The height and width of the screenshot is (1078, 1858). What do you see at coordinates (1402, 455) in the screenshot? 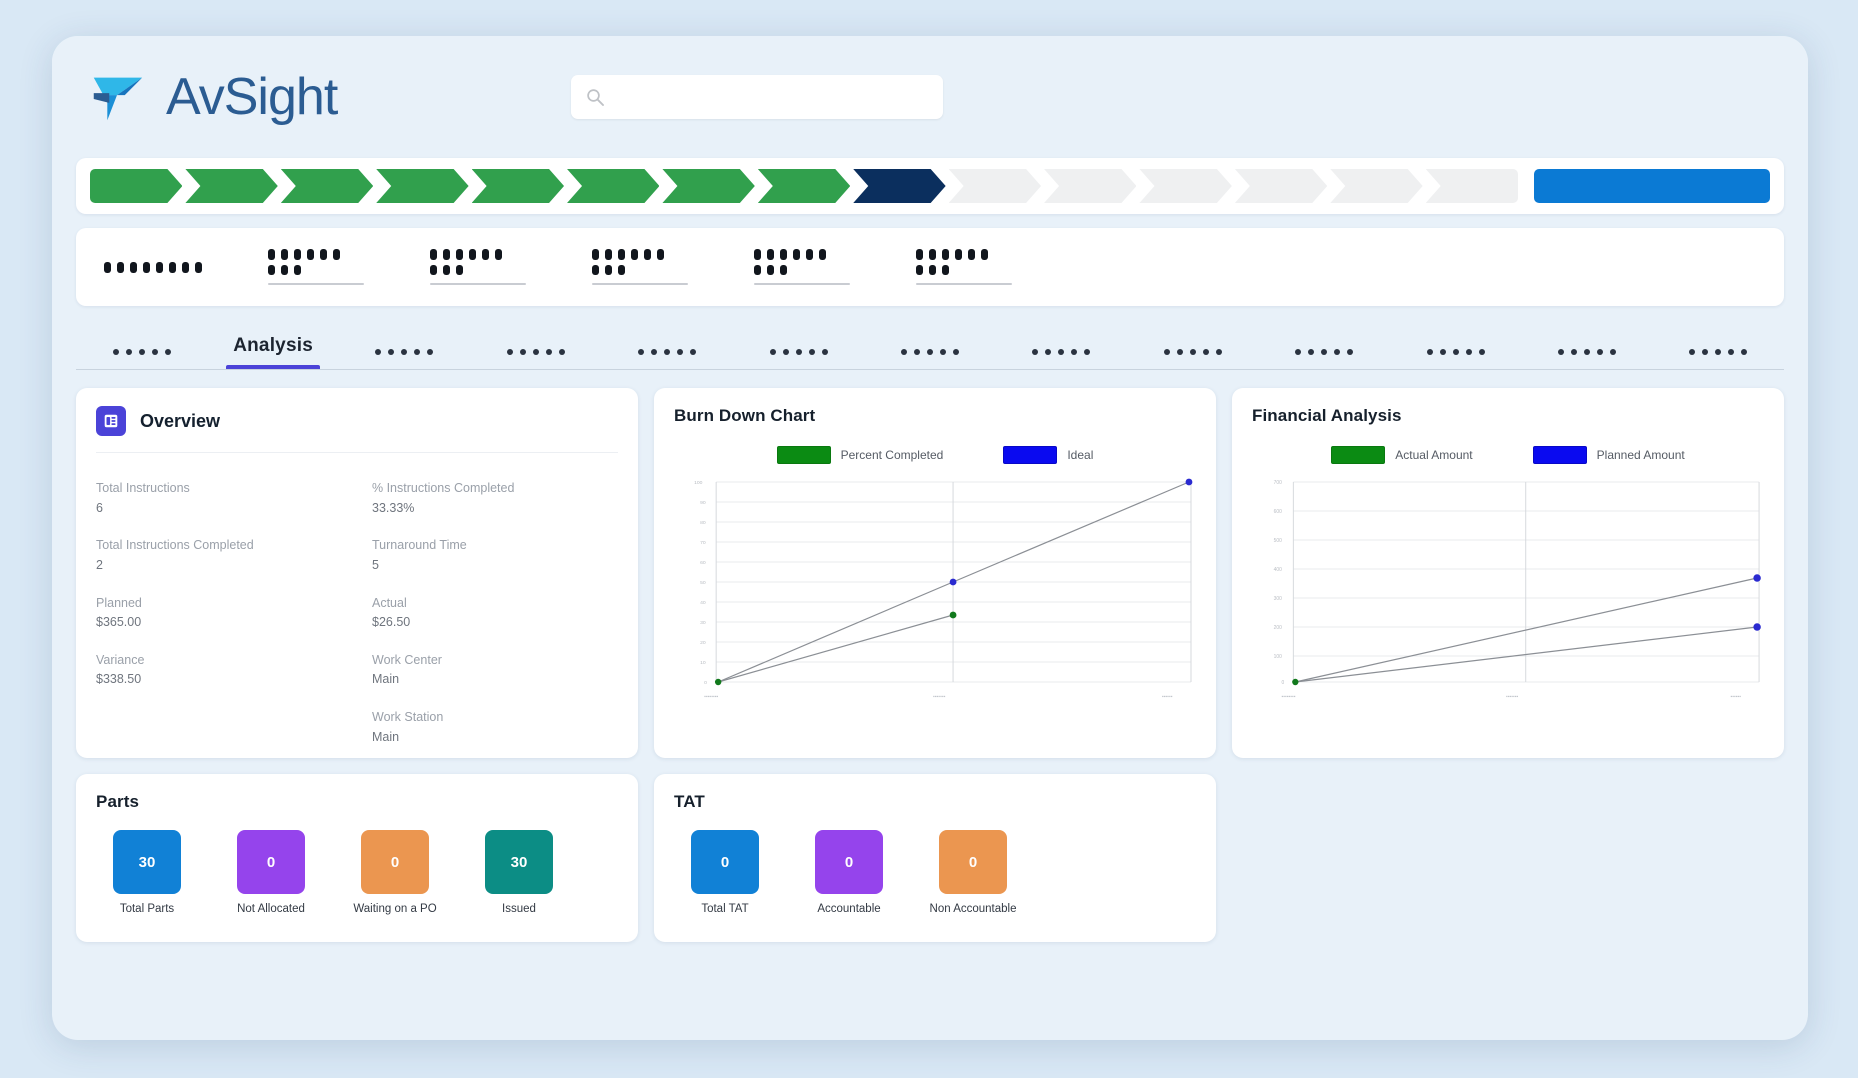
I see `legend-item-actual-amount: Actual Amount` at bounding box center [1402, 455].